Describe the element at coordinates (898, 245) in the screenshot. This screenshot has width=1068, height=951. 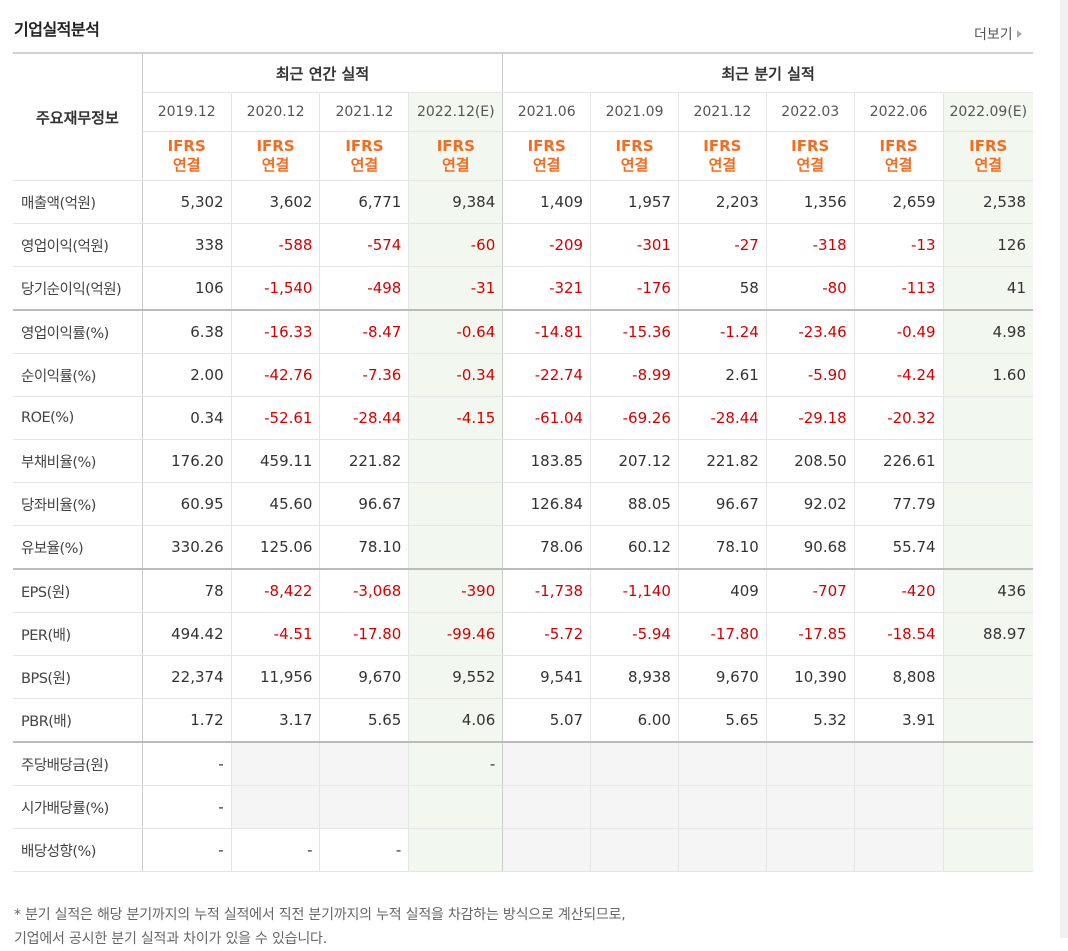
I see `table-cell: -13` at that location.